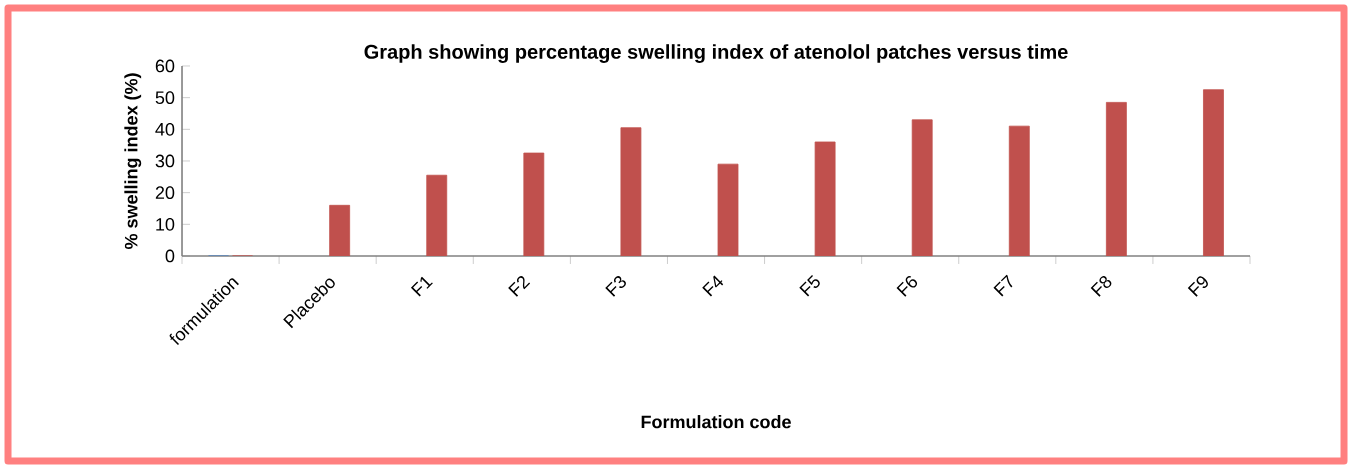 The height and width of the screenshot is (469, 1352). I want to click on y-tick-label: 30, so click(165, 161).